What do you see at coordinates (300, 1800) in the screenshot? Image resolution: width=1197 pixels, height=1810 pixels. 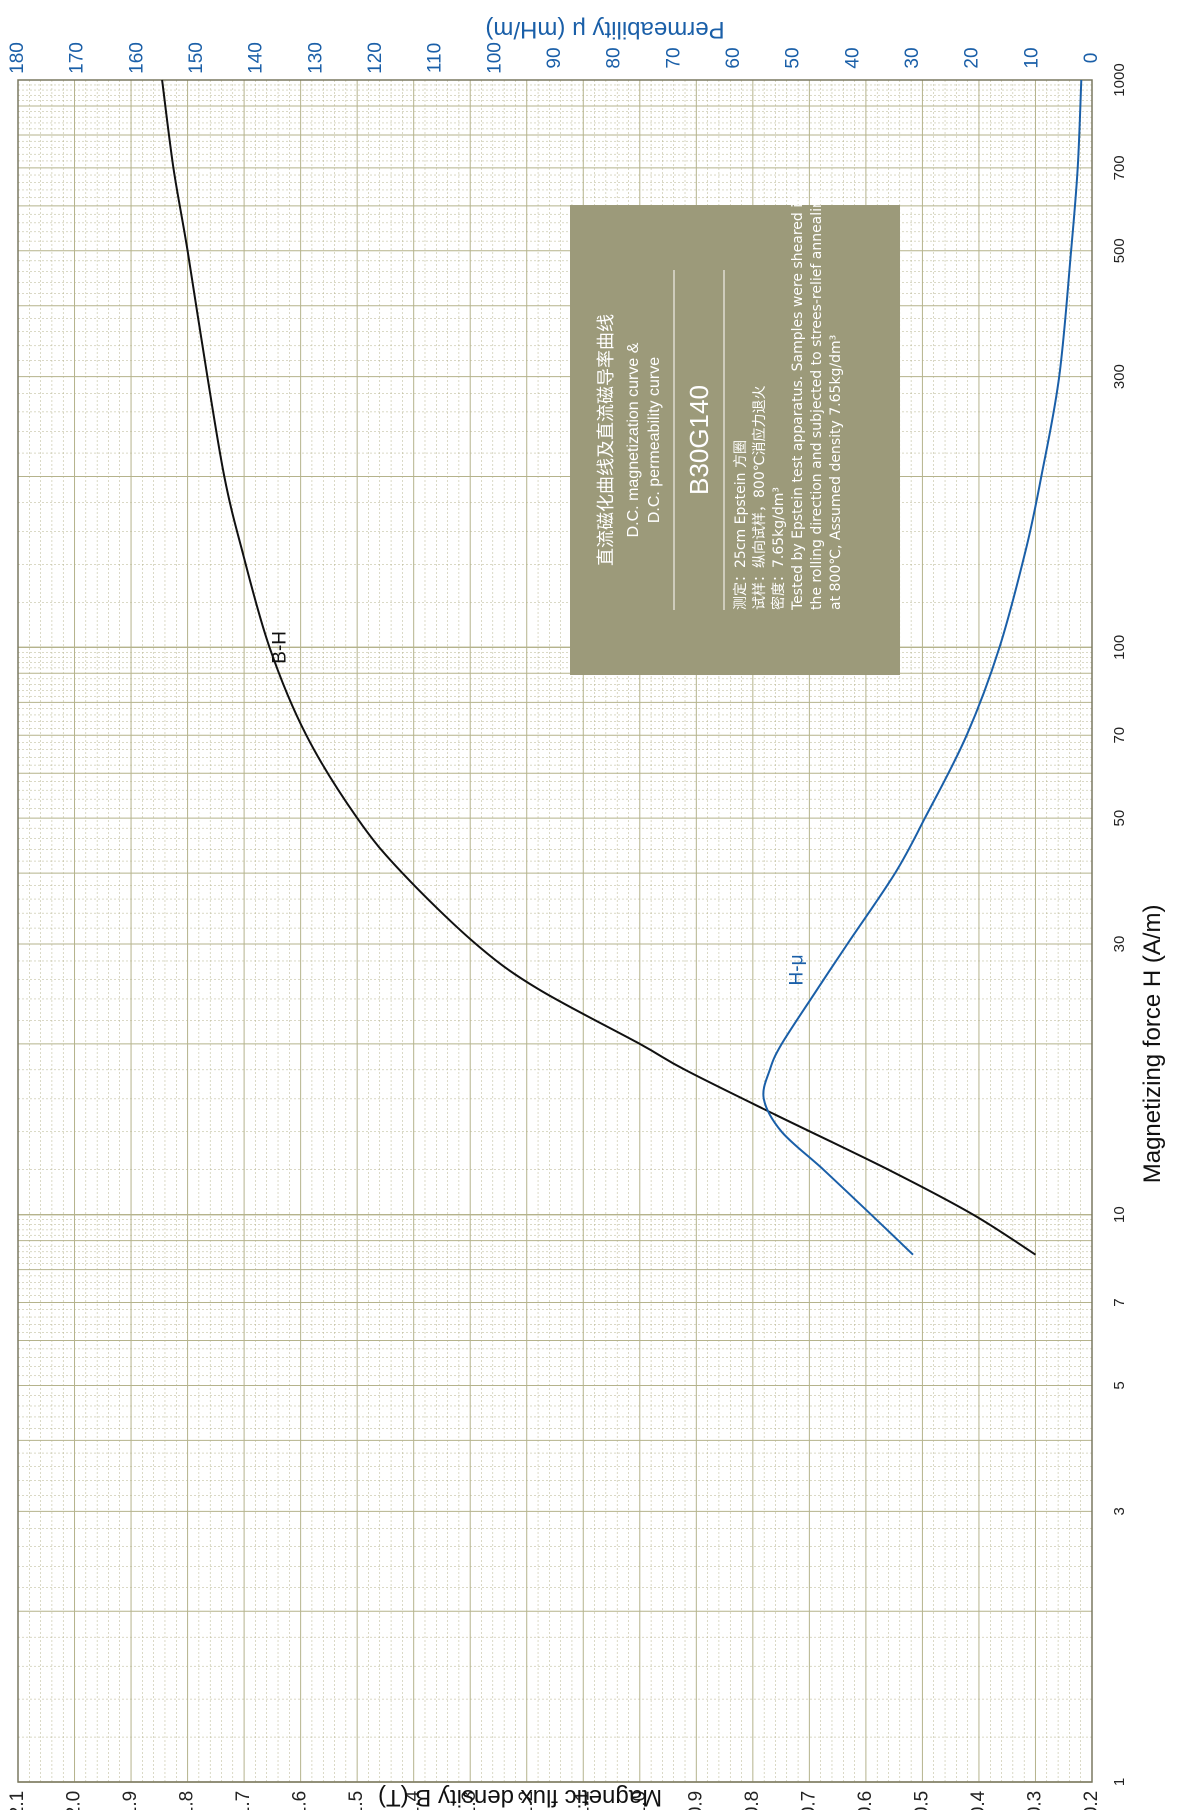 I see `b-tick-label: 1.6` at bounding box center [300, 1800].